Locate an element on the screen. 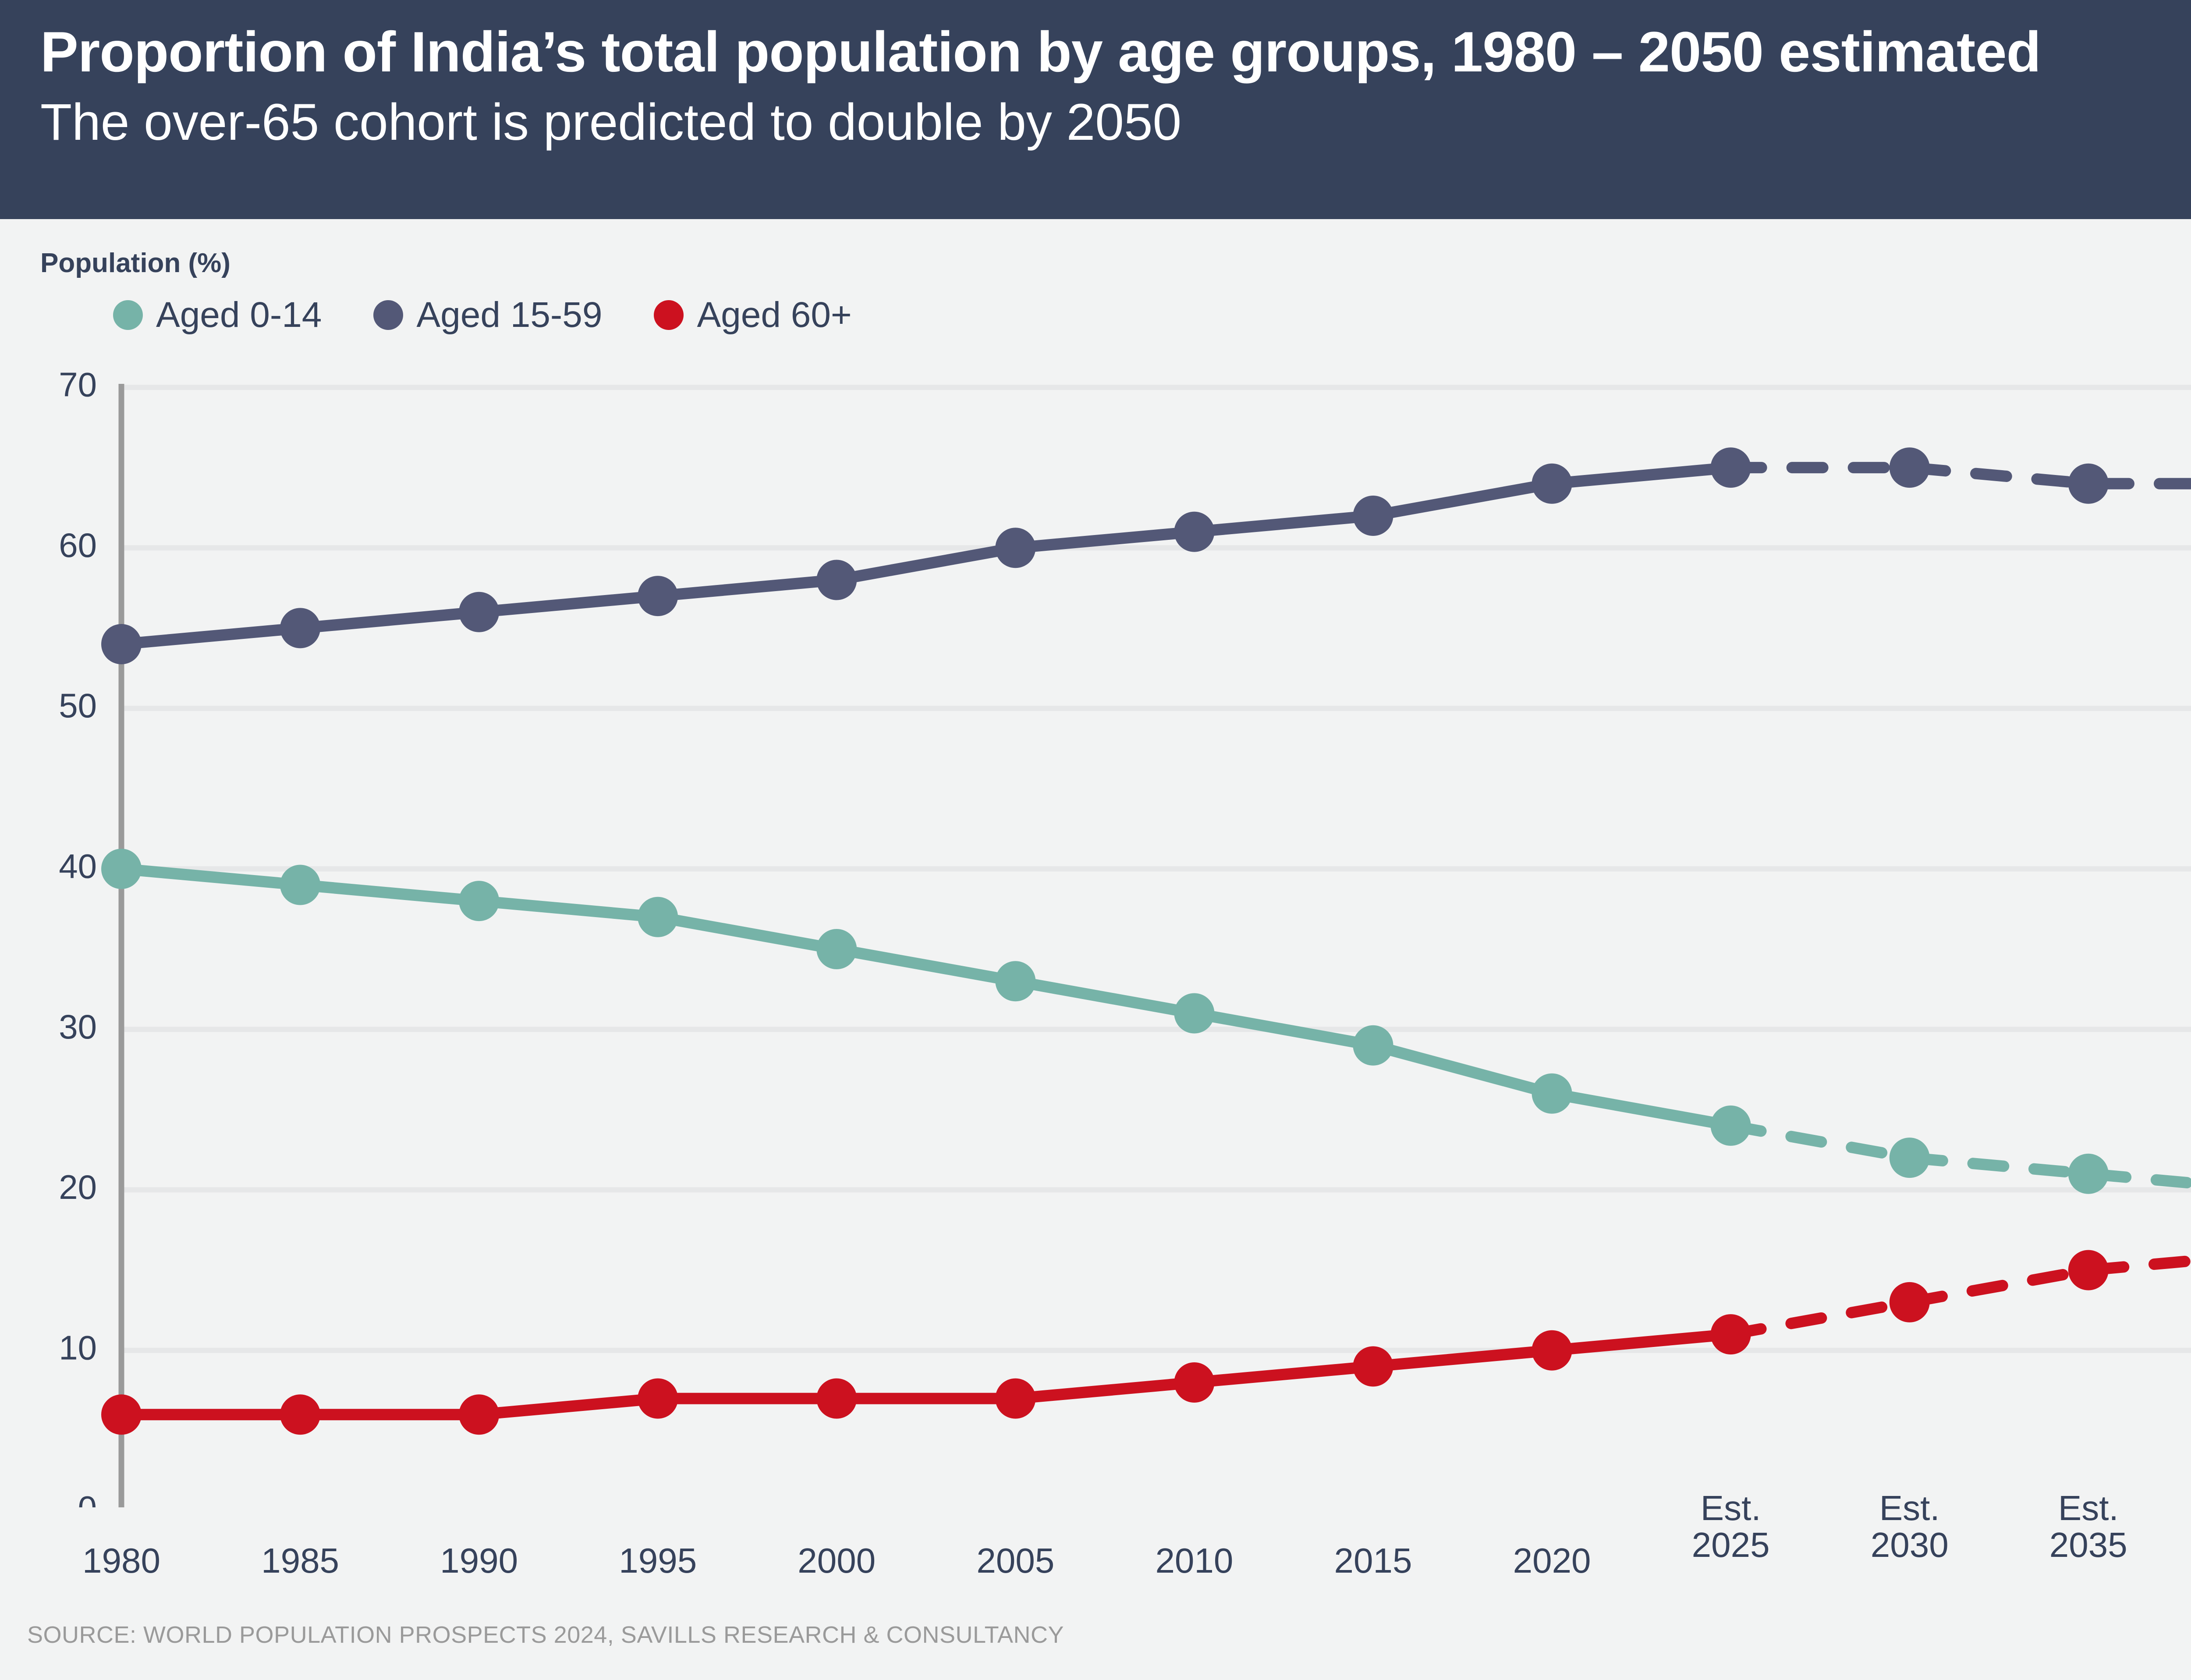  x-axis-year-label: 2010 is located at coordinates (1194, 1560).